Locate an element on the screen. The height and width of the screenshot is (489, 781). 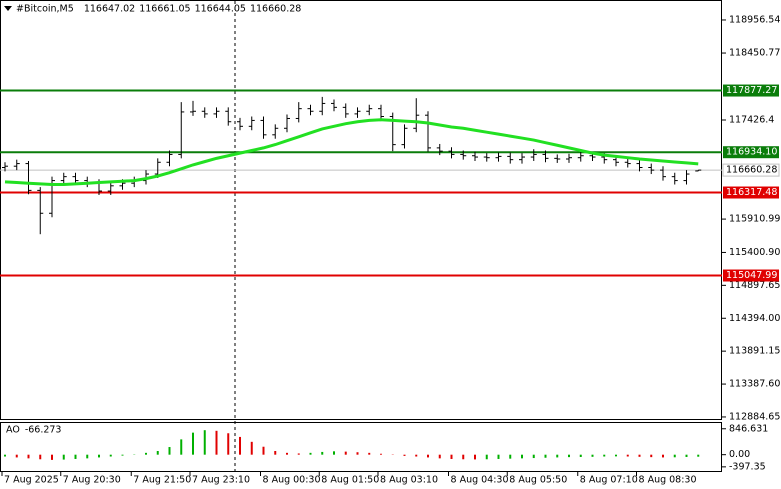
x-tick-label: 8 Aug 05:50 is located at coordinates (538, 480).